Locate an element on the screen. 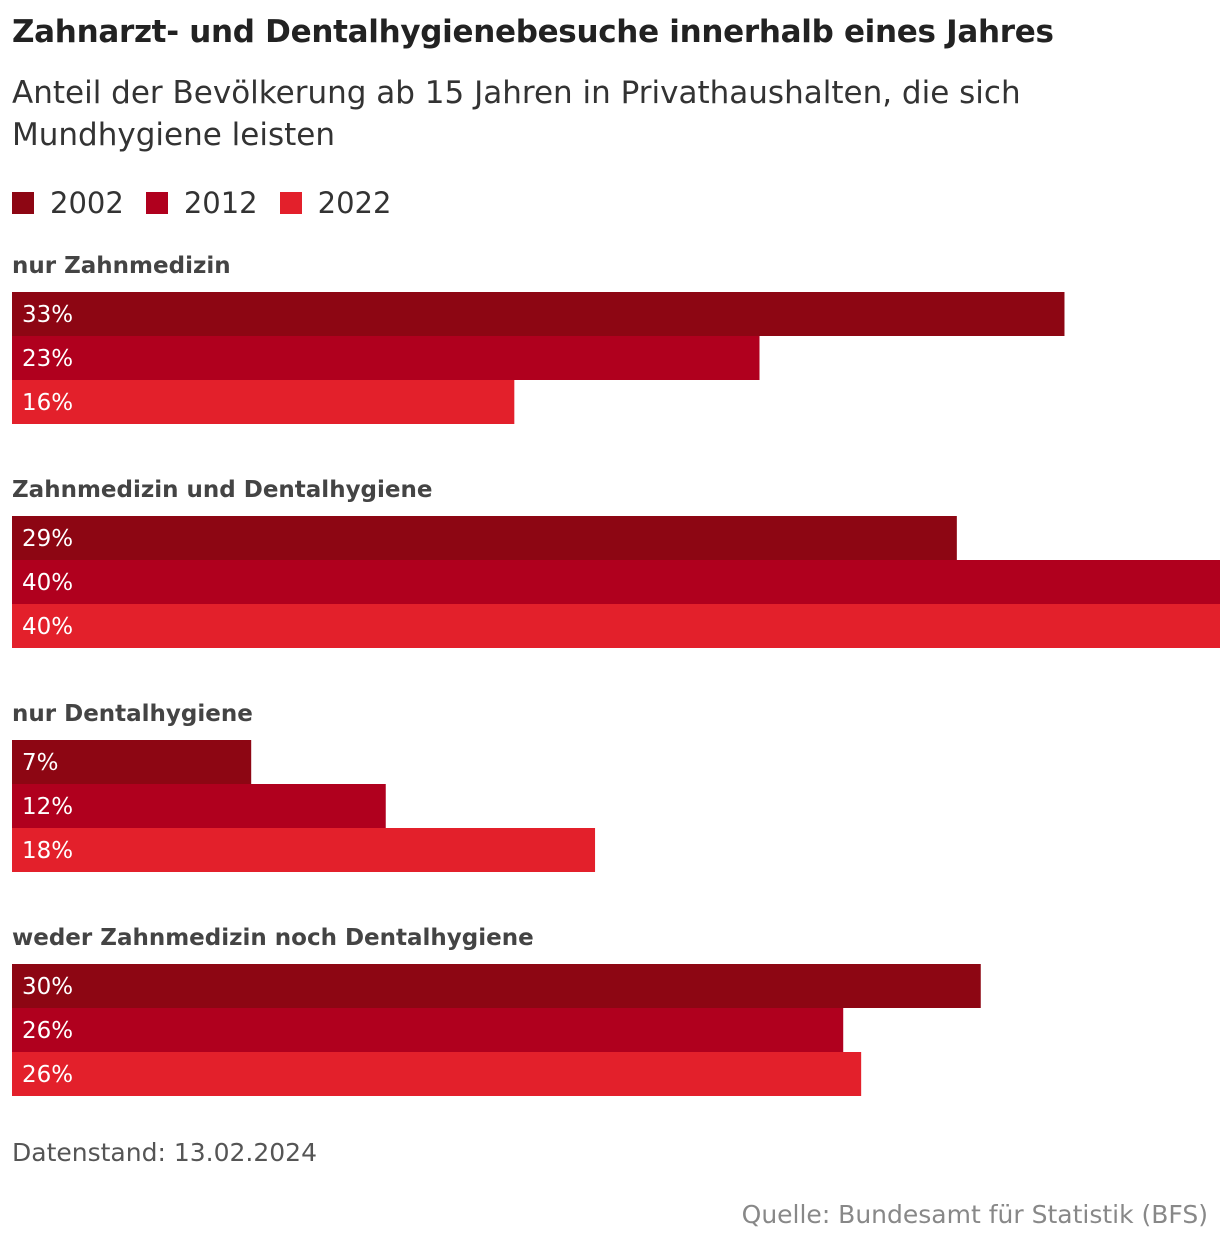 The height and width of the screenshot is (1246, 1220). bar-value-label-nur-zahnmedizin-2012: 23% is located at coordinates (47, 359).